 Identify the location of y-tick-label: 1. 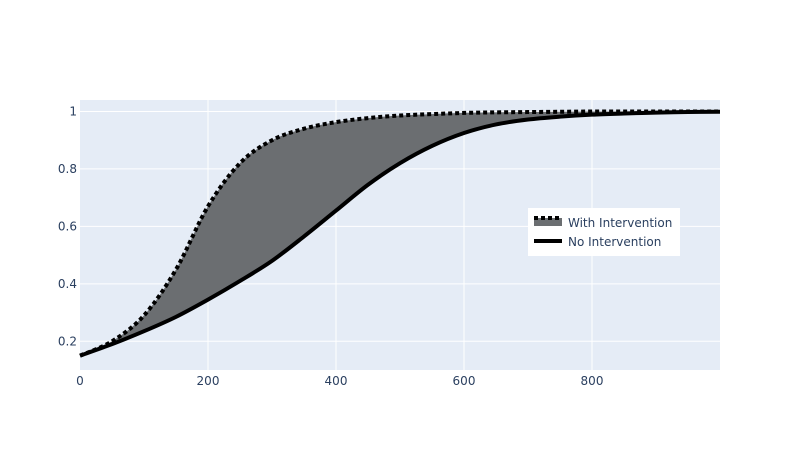
(73, 111).